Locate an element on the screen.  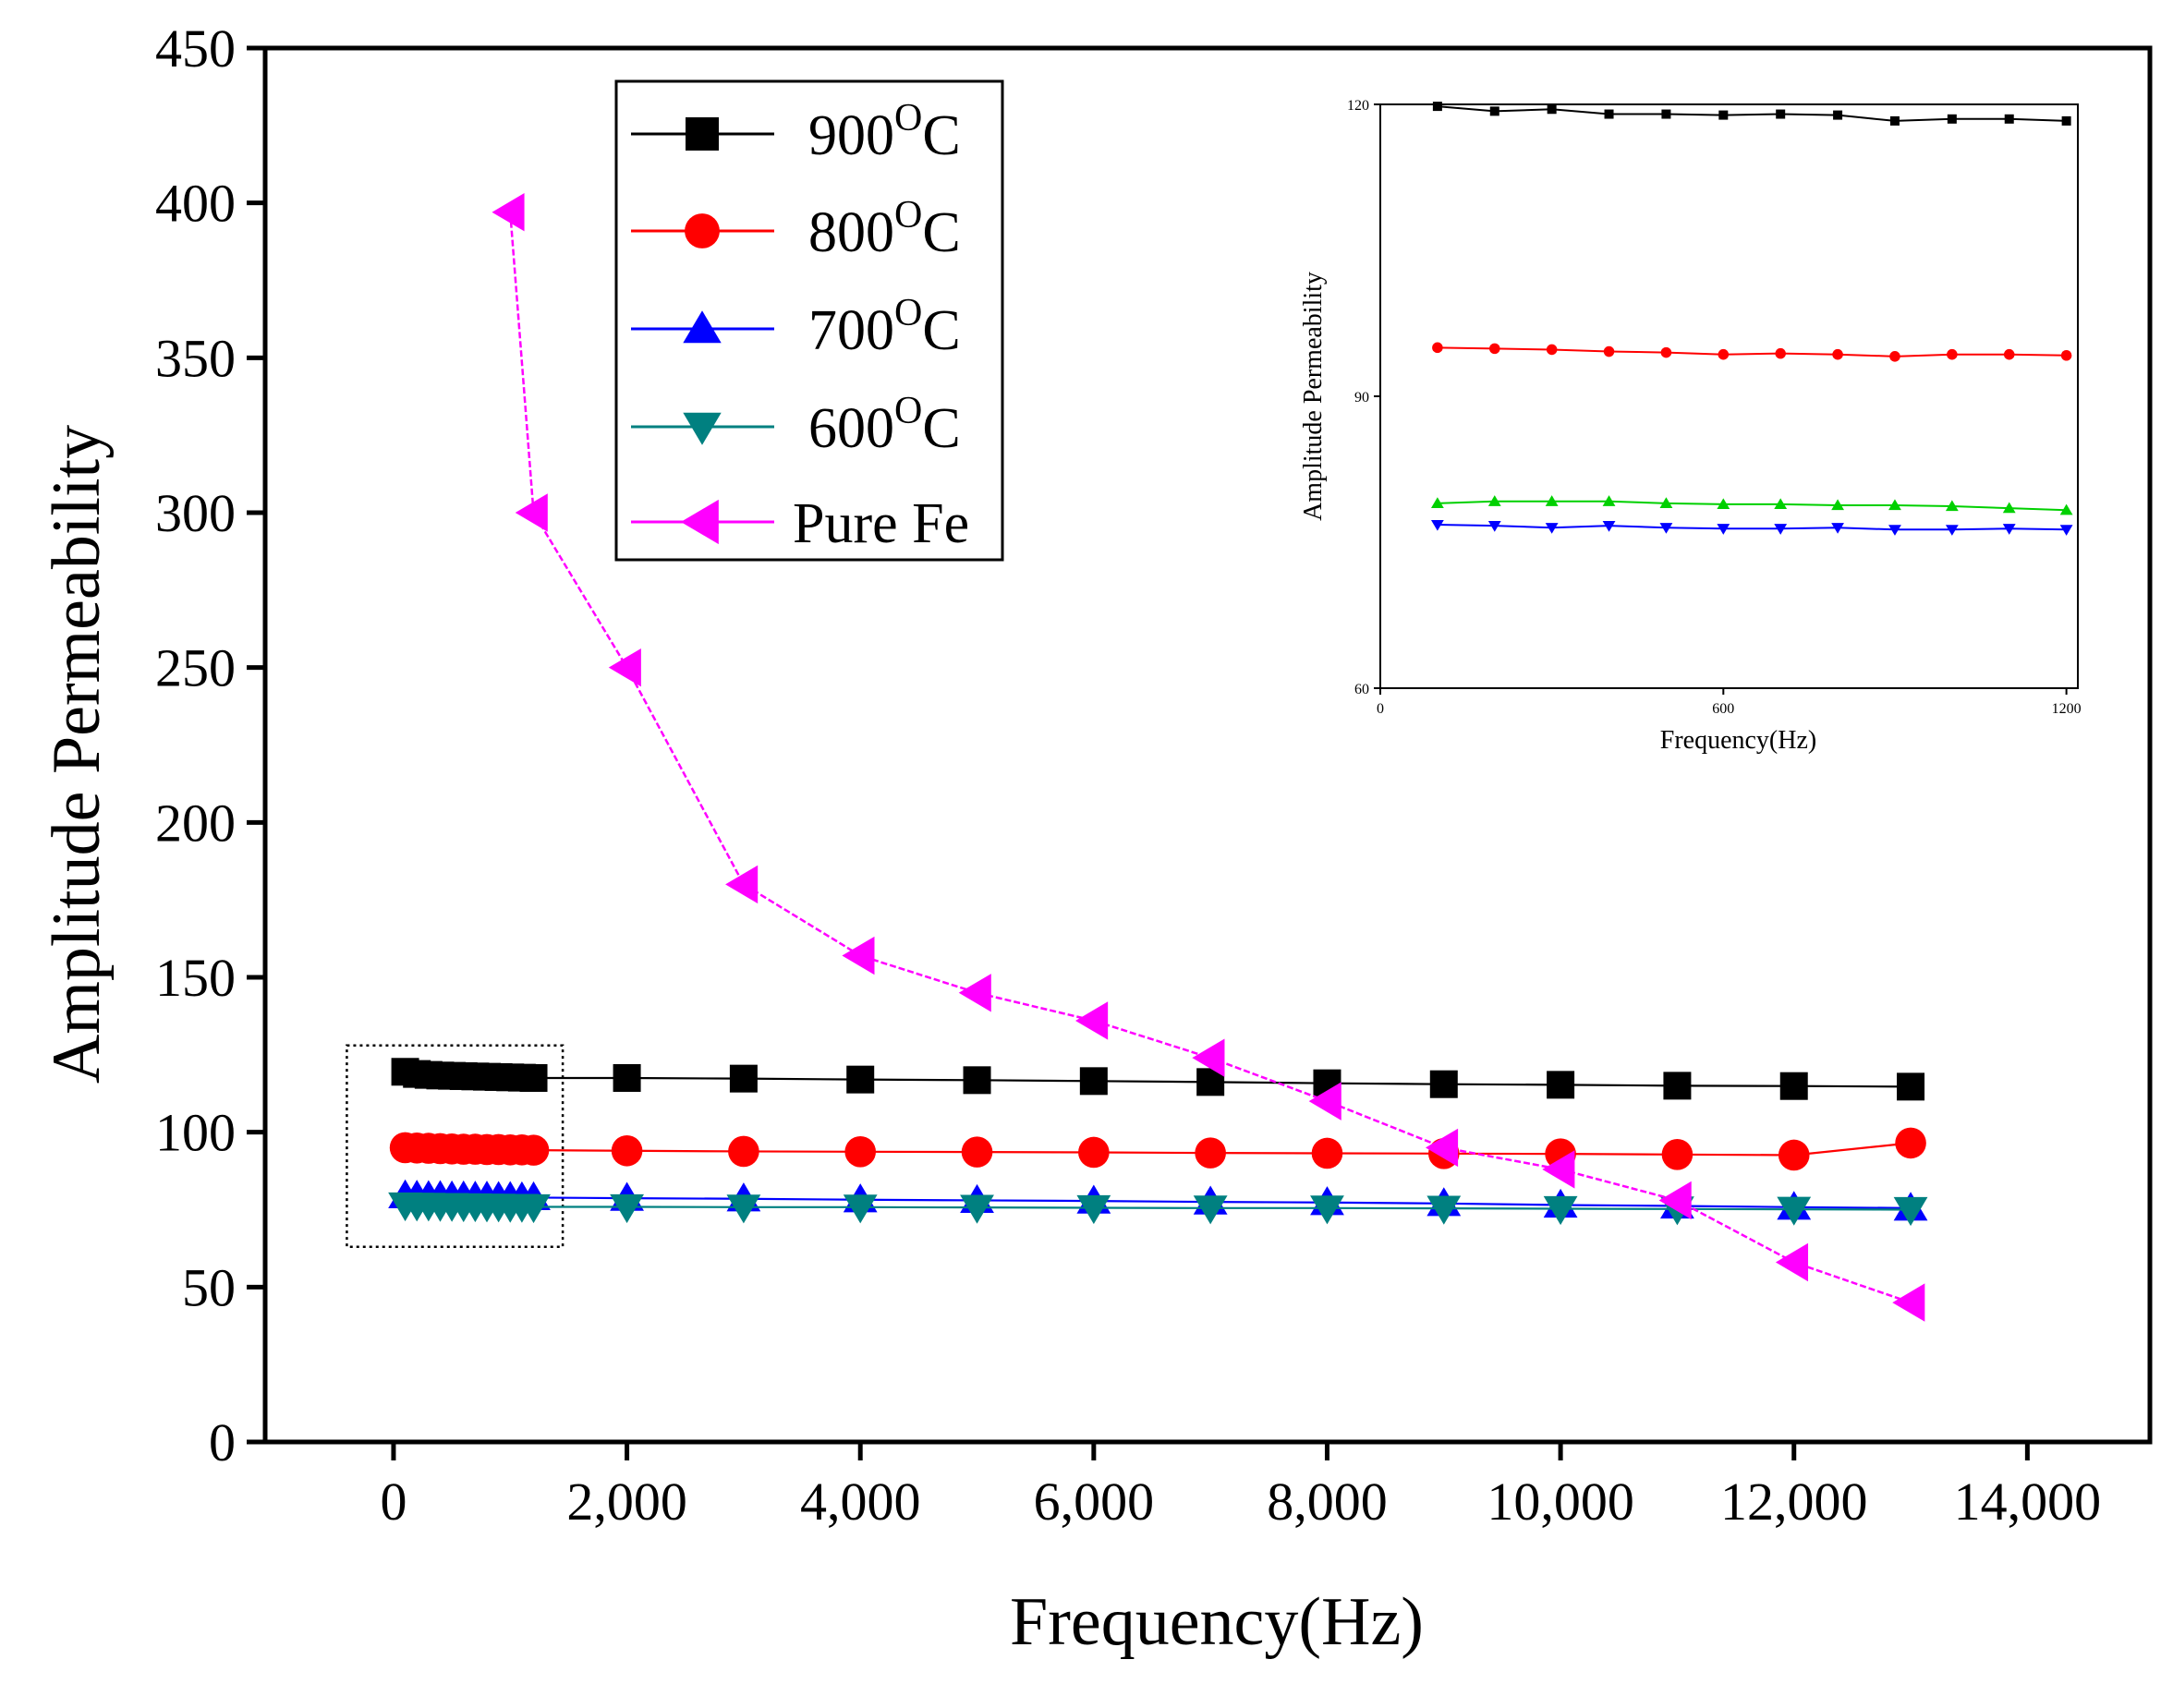
inset-x-tick-label: 1200 is located at coordinates (2067, 709).